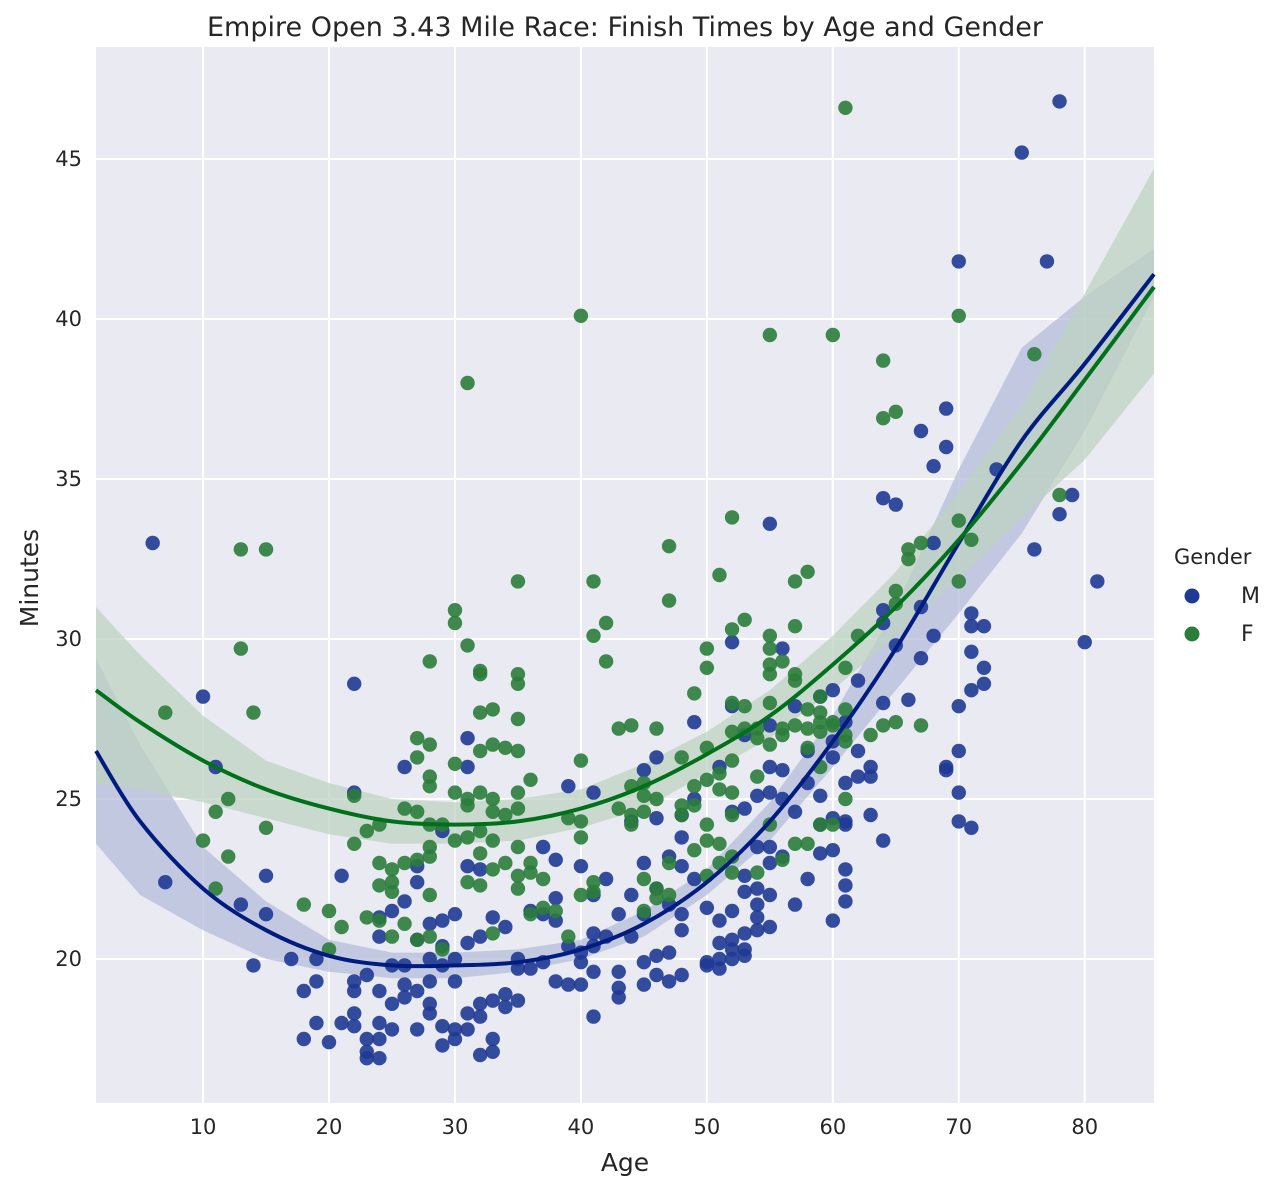 Image resolution: width=1288 pixels, height=1193 pixels. I want to click on x-tick-labels: 10 20 30 40 50 60 70 80, so click(644, 1127).